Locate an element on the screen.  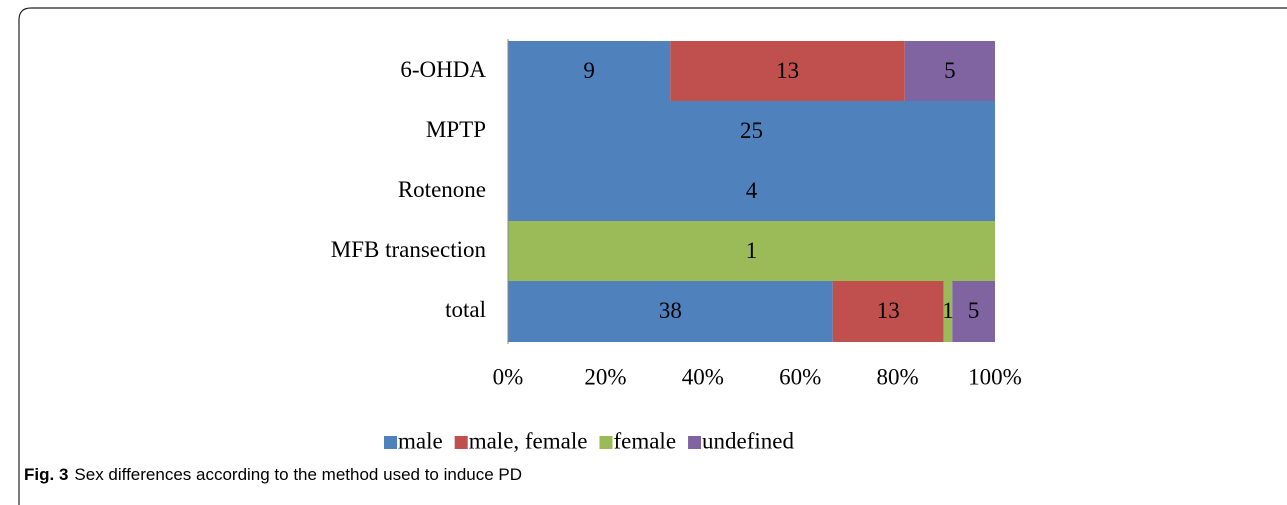
data-label: 25 is located at coordinates (751, 130).